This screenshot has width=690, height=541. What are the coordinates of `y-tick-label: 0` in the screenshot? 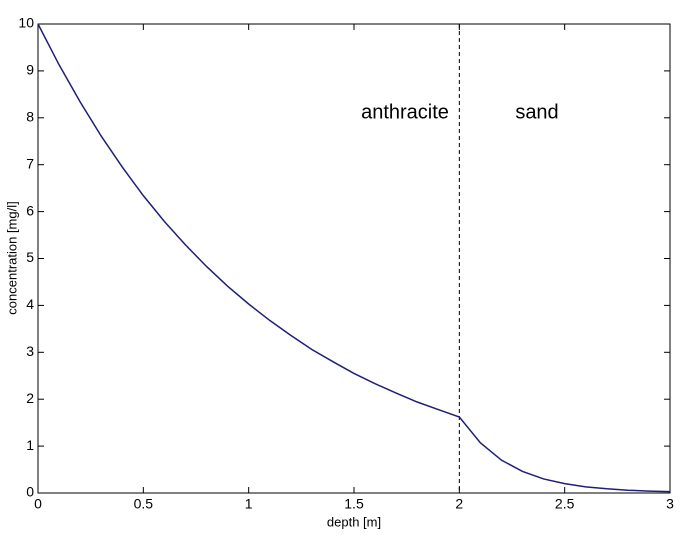 It's located at (30, 492).